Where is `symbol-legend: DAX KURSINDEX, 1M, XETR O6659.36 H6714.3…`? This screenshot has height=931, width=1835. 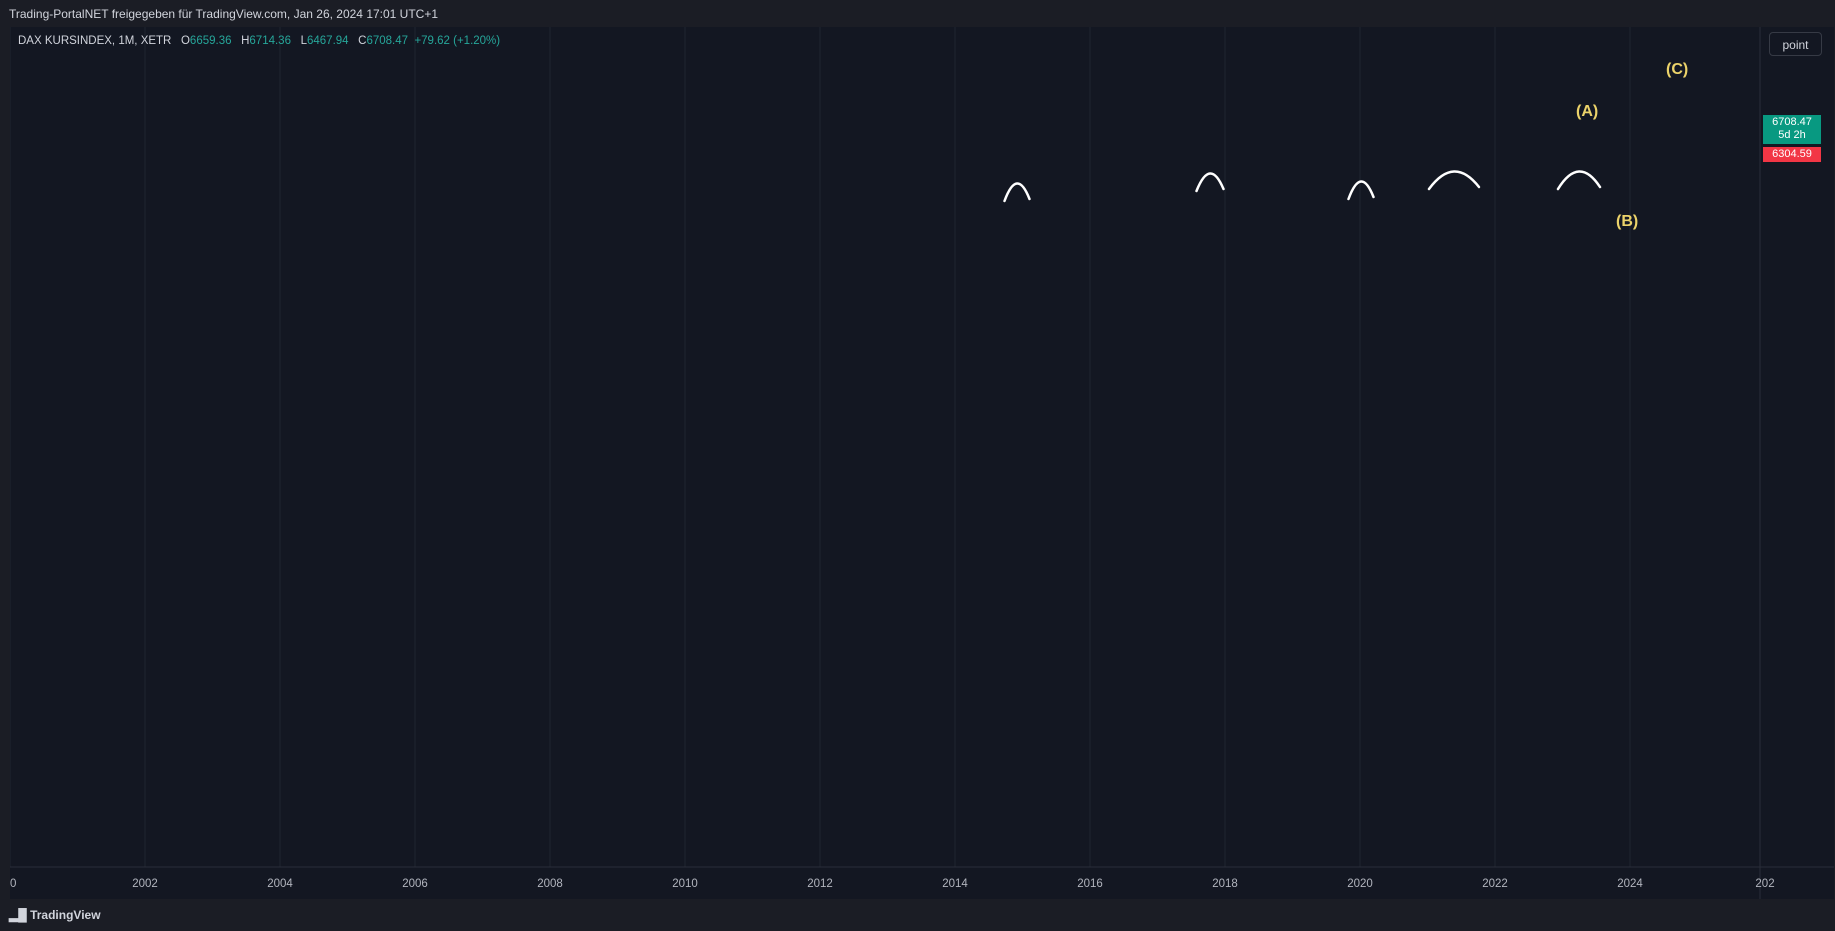
symbol-legend: DAX KURSINDEX, 1M, XETR O6659.36 H6714.3… is located at coordinates (259, 41).